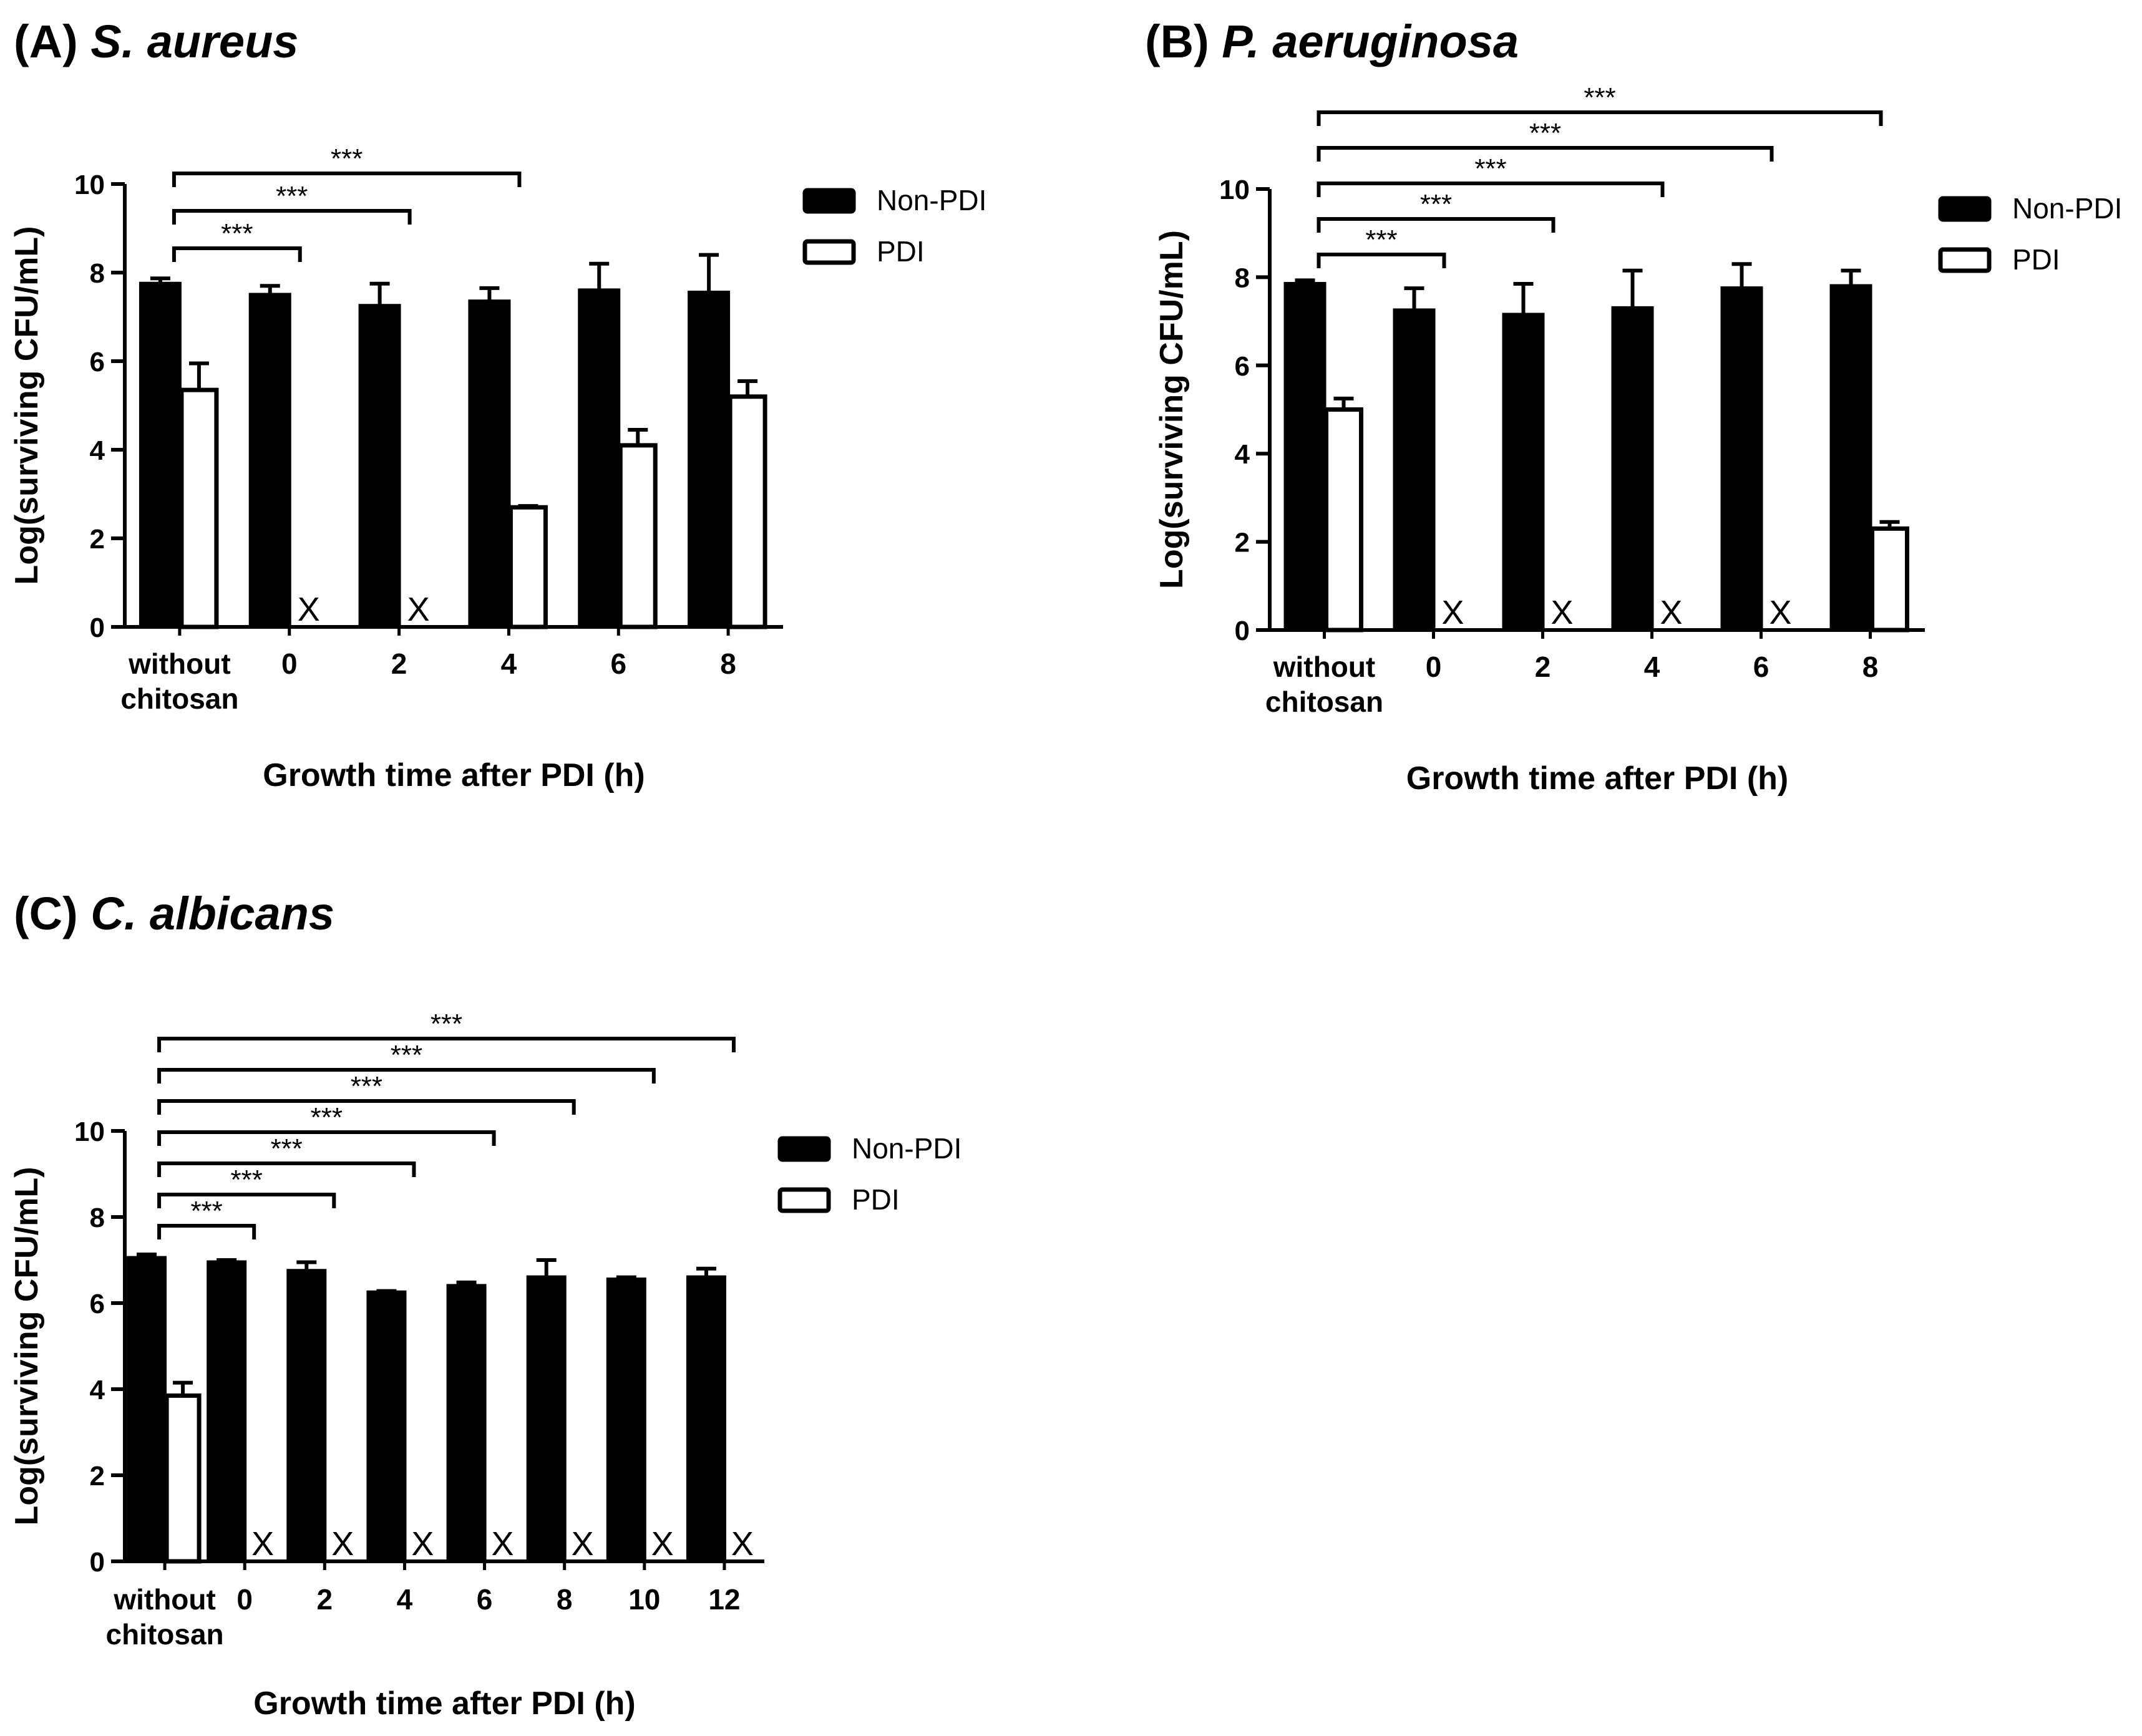 The image size is (2142, 1736). What do you see at coordinates (454, 775) in the screenshot?
I see `x-axis-label: Growth time after PDI (h)` at bounding box center [454, 775].